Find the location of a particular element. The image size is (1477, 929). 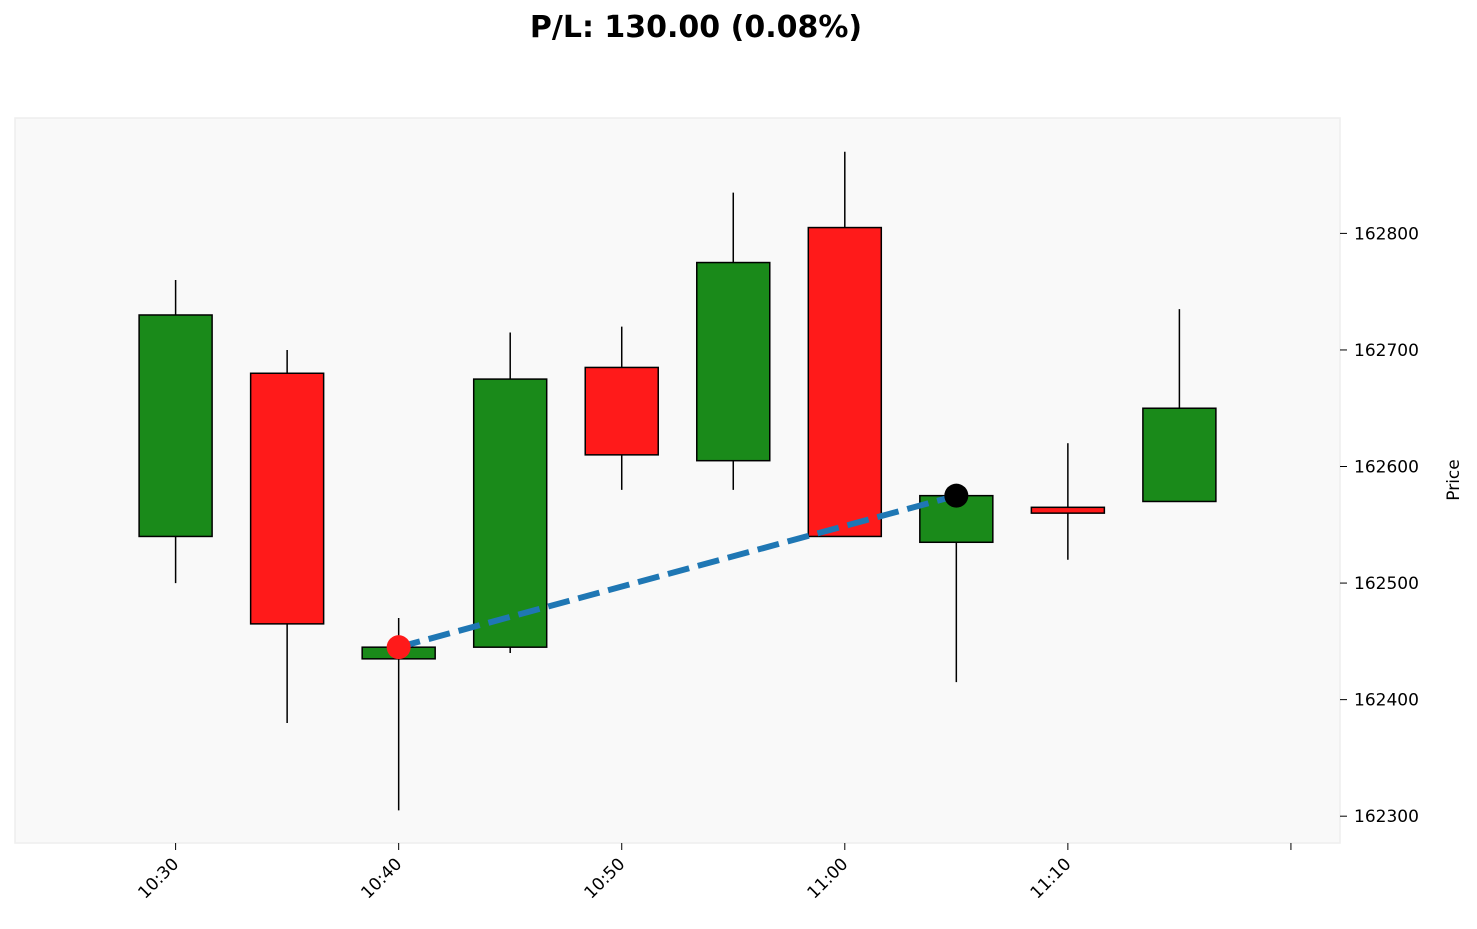

y-tick-label: 162600 is located at coordinates (1386, 468).